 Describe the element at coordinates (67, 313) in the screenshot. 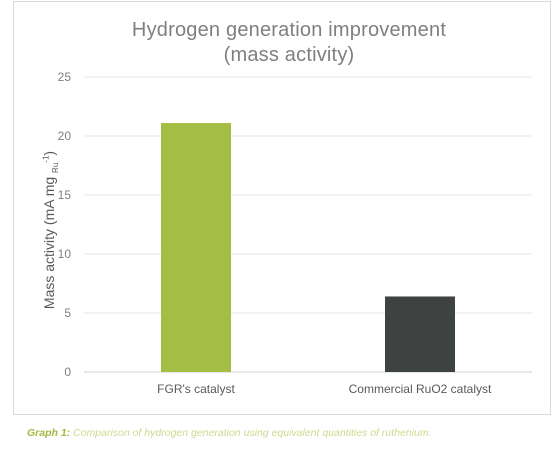

I see `y-tick-label: 5` at that location.